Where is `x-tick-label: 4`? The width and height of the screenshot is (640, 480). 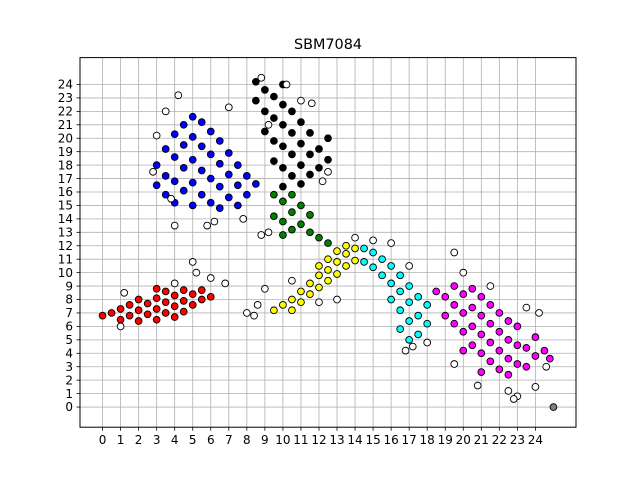
x-tick-label: 4 is located at coordinates (175, 440).